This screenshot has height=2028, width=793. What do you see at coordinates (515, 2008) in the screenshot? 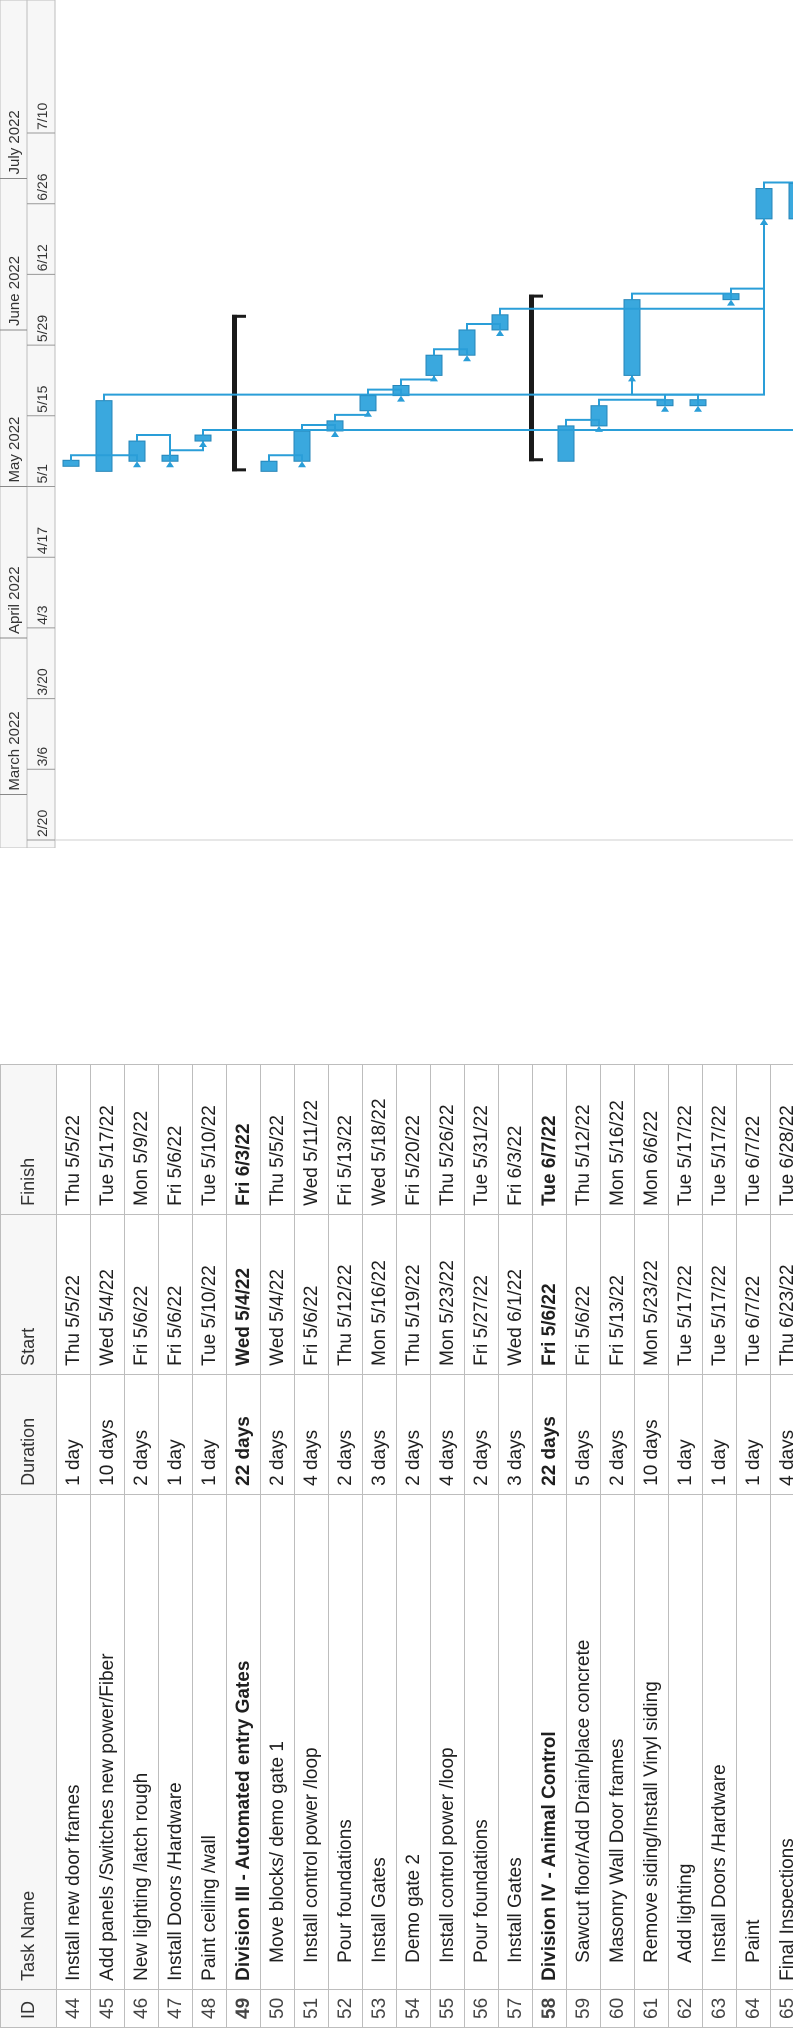
I see `cell-id: 57` at bounding box center [515, 2008].